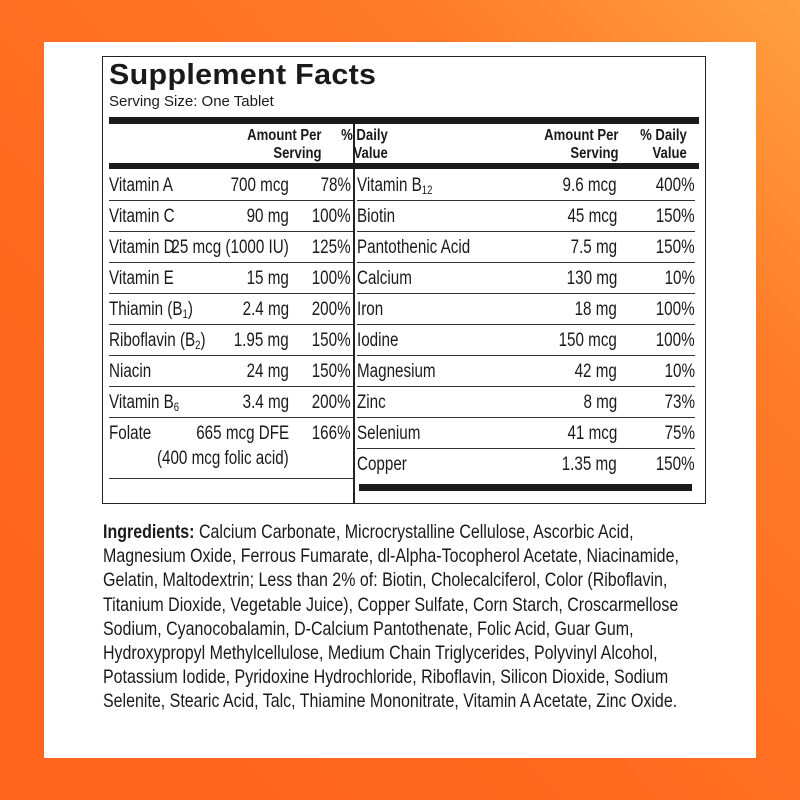  I want to click on nutrient-row: Thiamin (B1) 2.4 mg 200%, so click(231, 309).